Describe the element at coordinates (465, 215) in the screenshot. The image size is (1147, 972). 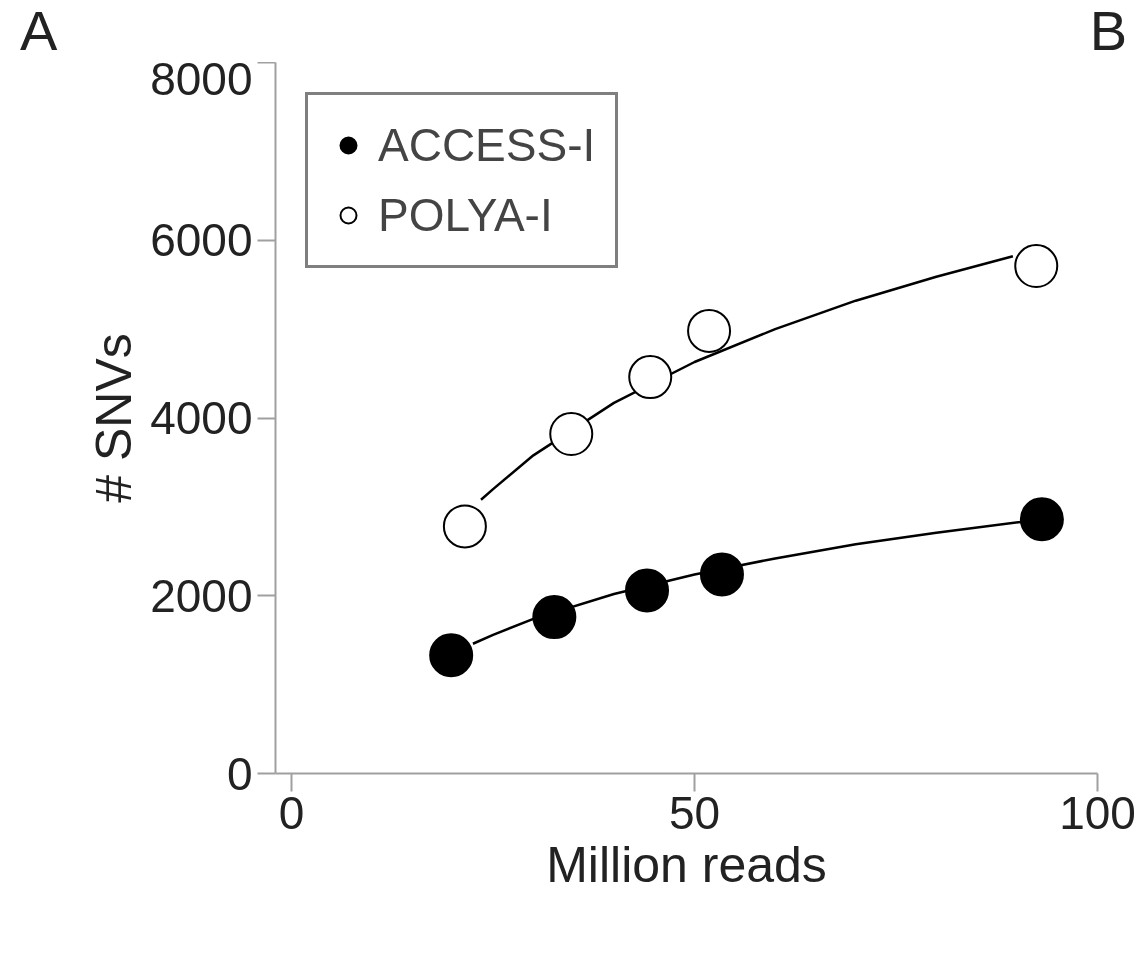
I see `legend-label: POLYA-I` at that location.